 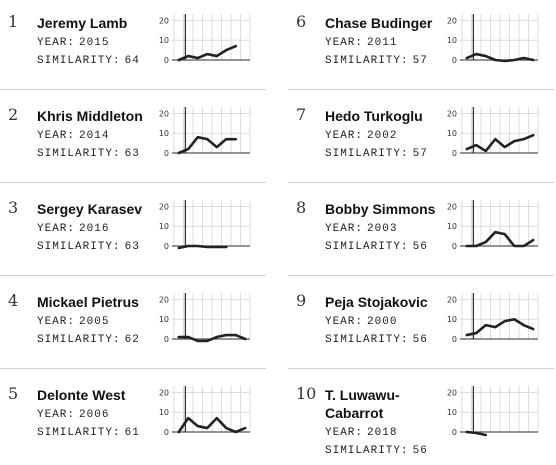 What do you see at coordinates (88, 433) in the screenshot?
I see `similarity-line: SIMILARITY: 61` at bounding box center [88, 433].